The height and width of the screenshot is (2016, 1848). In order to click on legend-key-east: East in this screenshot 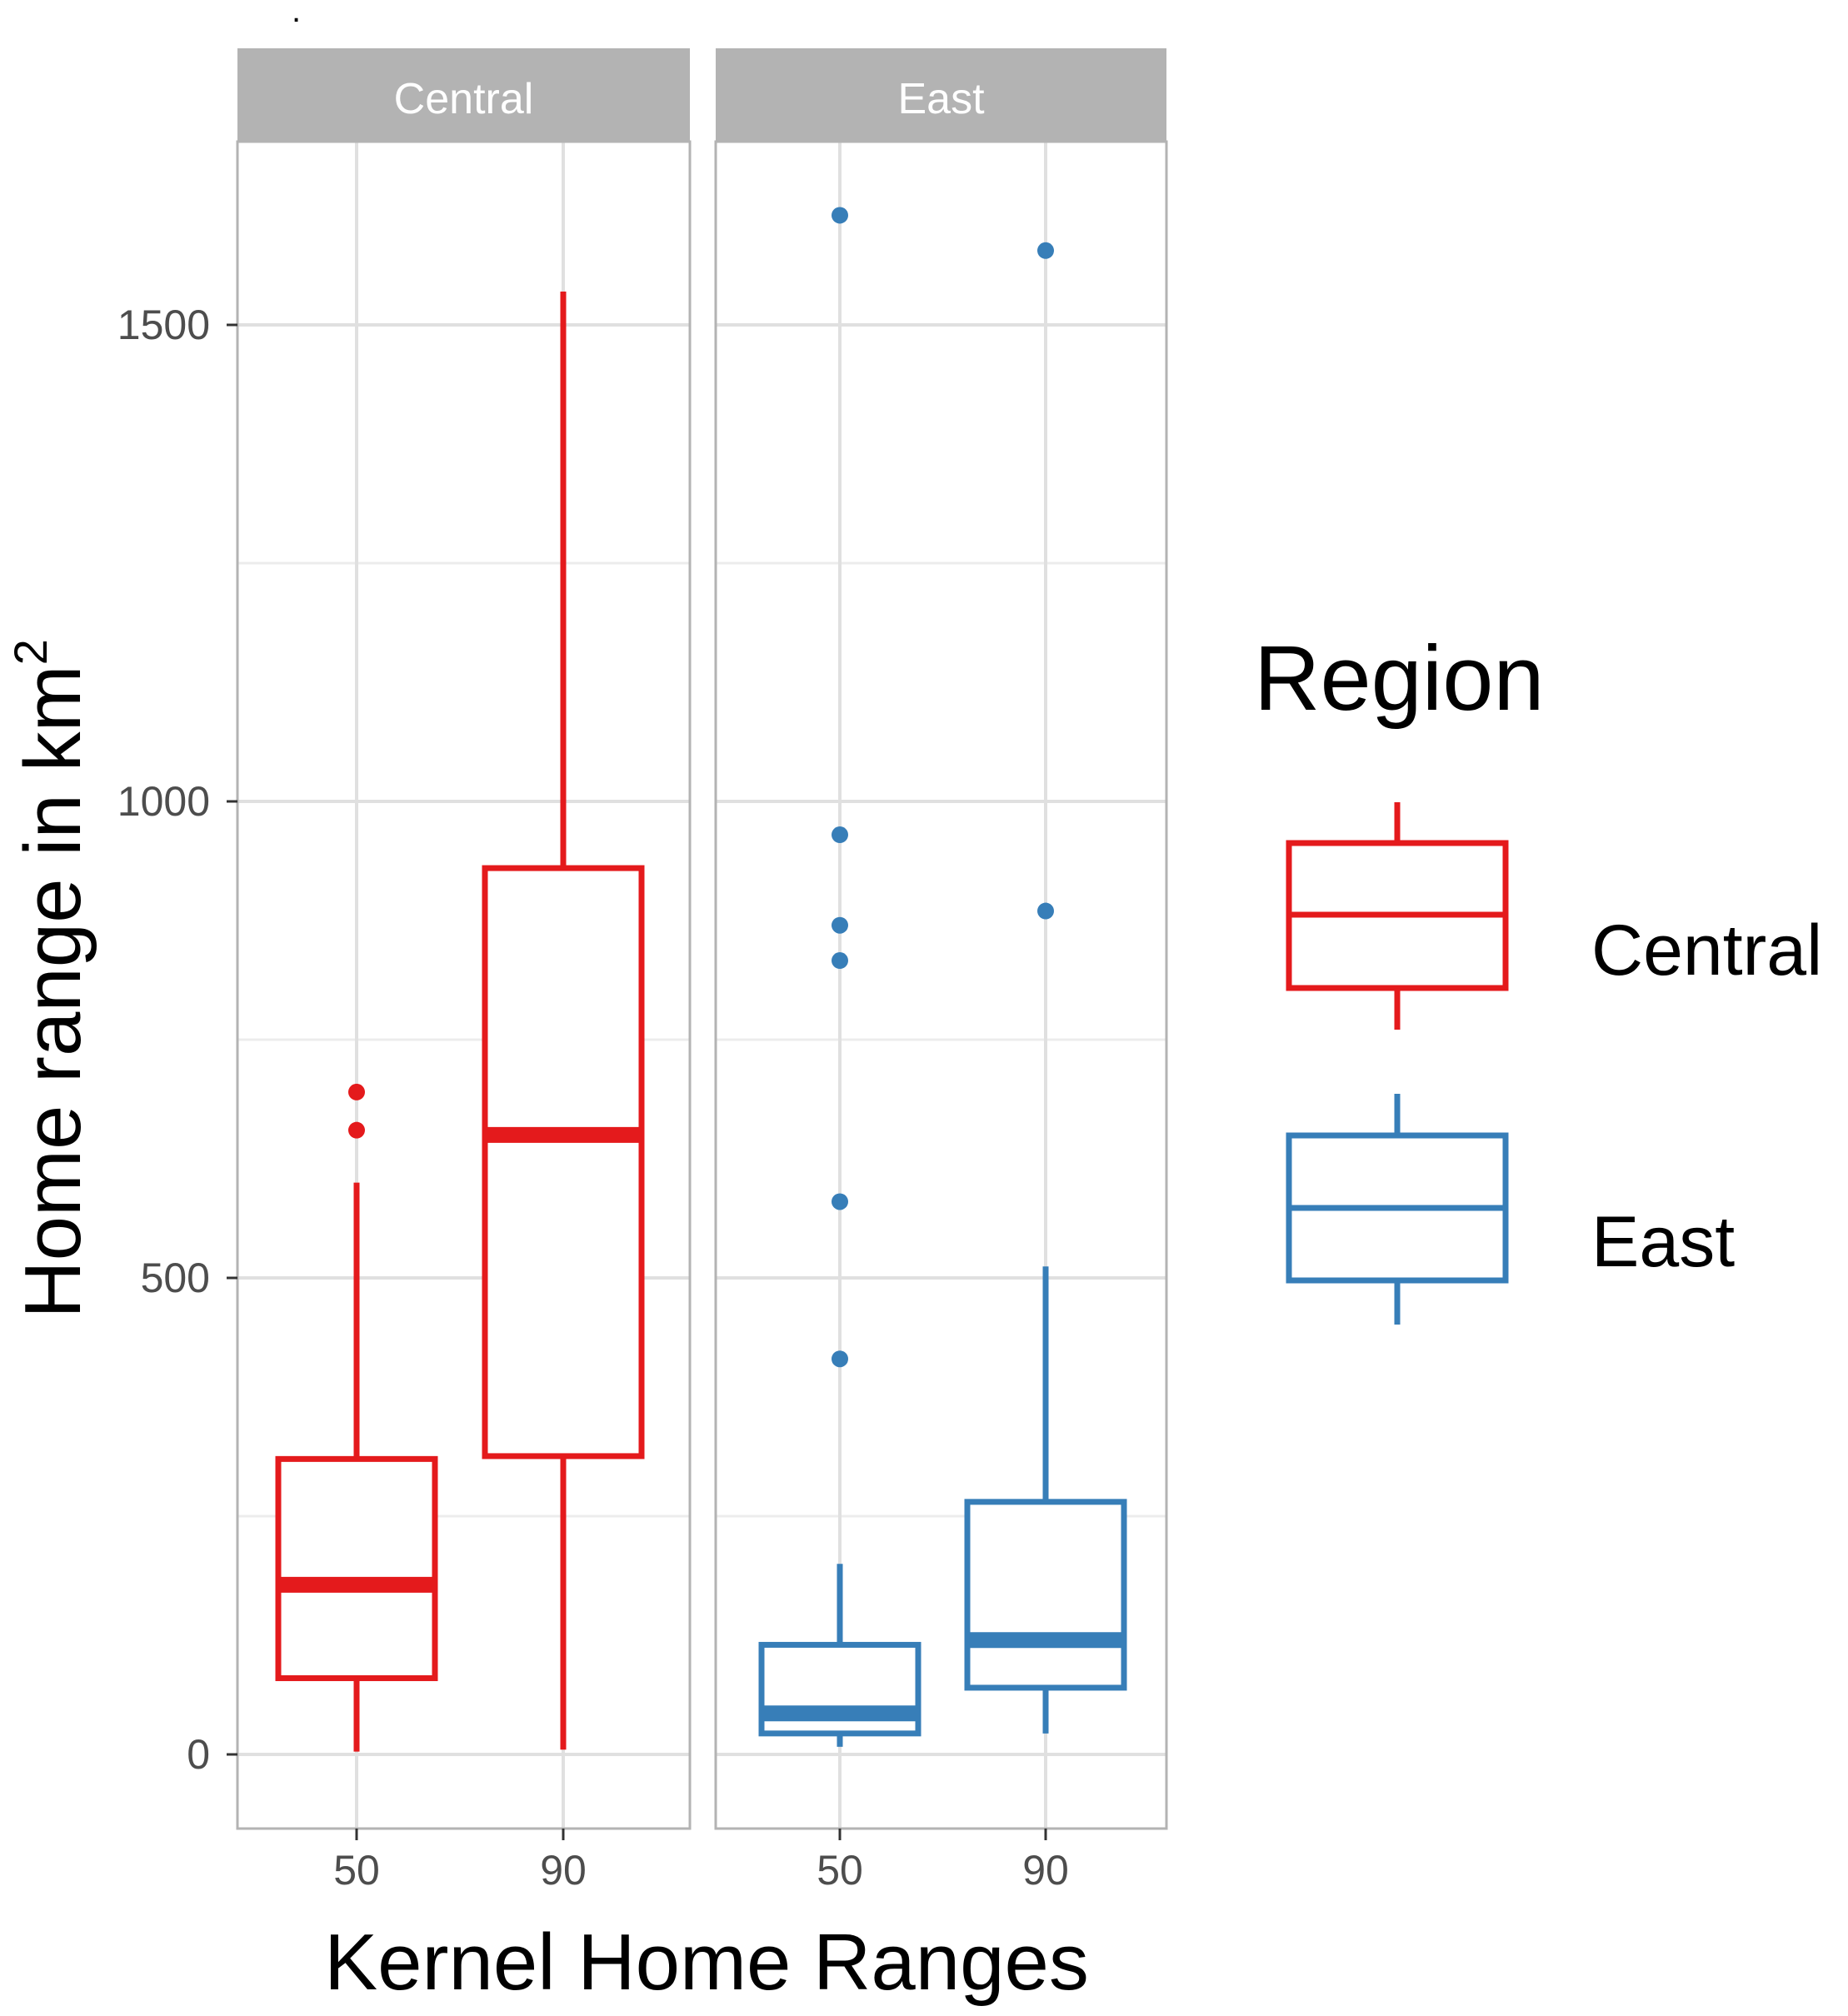, I will do `click(1510, 1209)`.